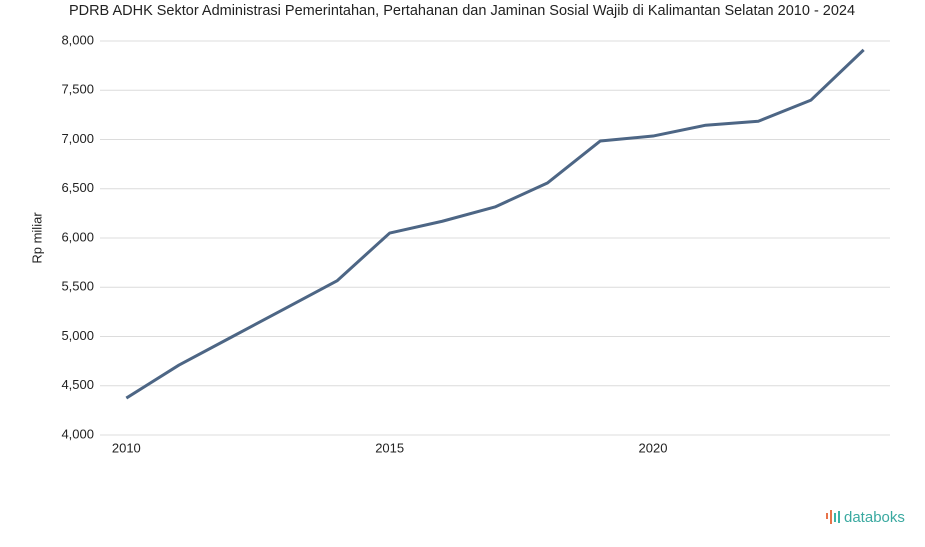  I want to click on x-tick-label: 2010, so click(126, 447).